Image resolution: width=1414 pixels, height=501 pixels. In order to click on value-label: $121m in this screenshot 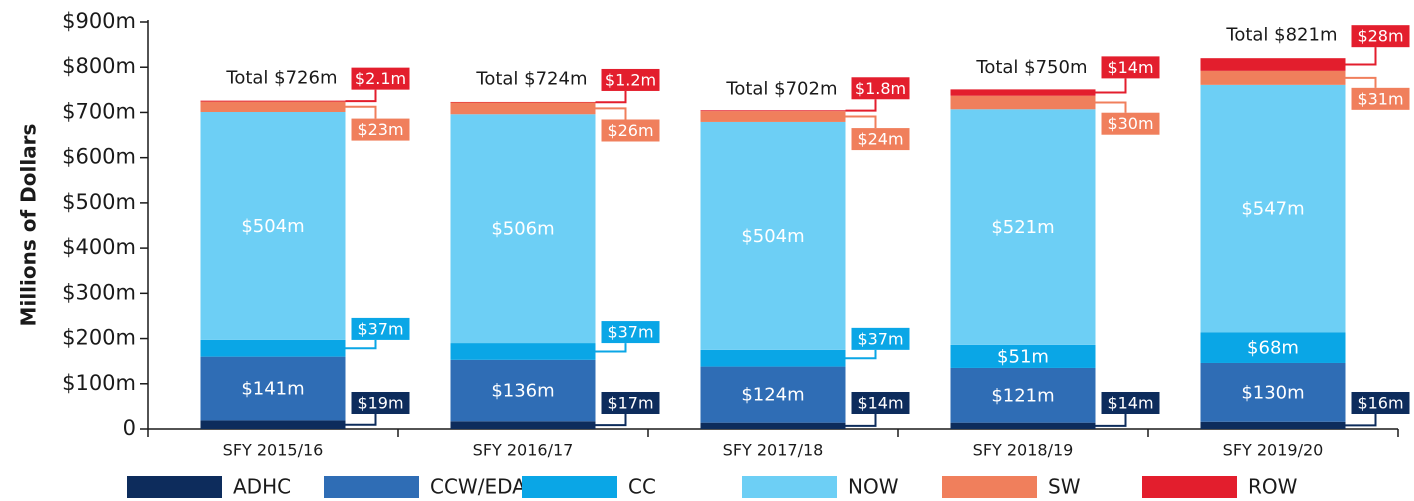, I will do `click(1022, 395)`.